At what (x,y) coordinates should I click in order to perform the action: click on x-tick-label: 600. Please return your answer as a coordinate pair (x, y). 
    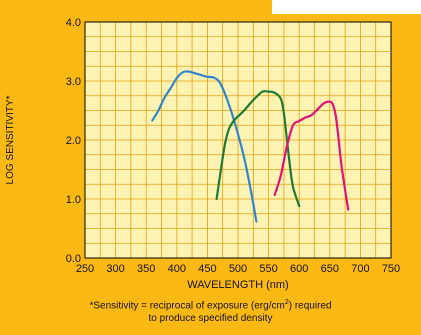
    Looking at the image, I should click on (299, 269).